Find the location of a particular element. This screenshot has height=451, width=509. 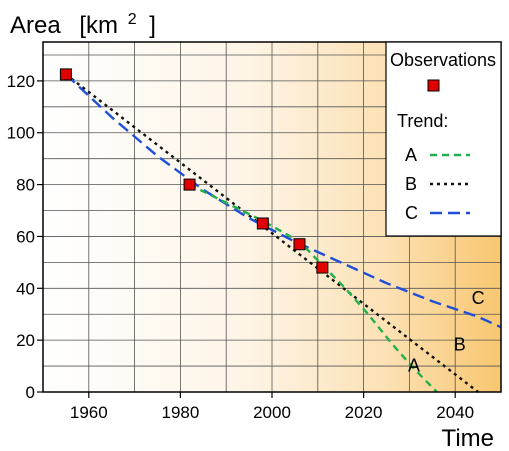

y-tick-label: 120 is located at coordinates (21, 81).